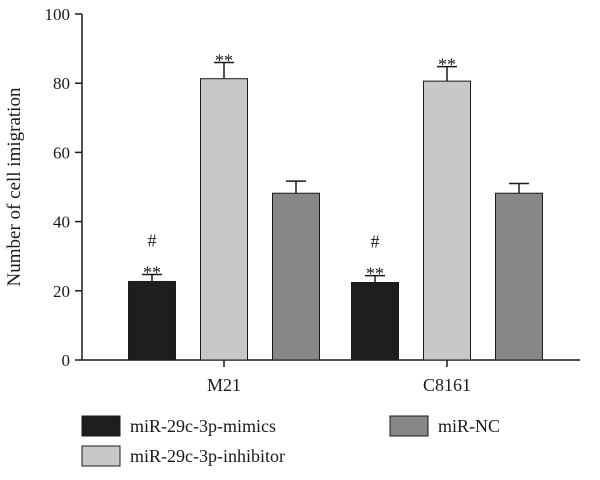 The height and width of the screenshot is (480, 600). What do you see at coordinates (203, 426) in the screenshot?
I see `legend-label: miR-29c-3p-mimics` at bounding box center [203, 426].